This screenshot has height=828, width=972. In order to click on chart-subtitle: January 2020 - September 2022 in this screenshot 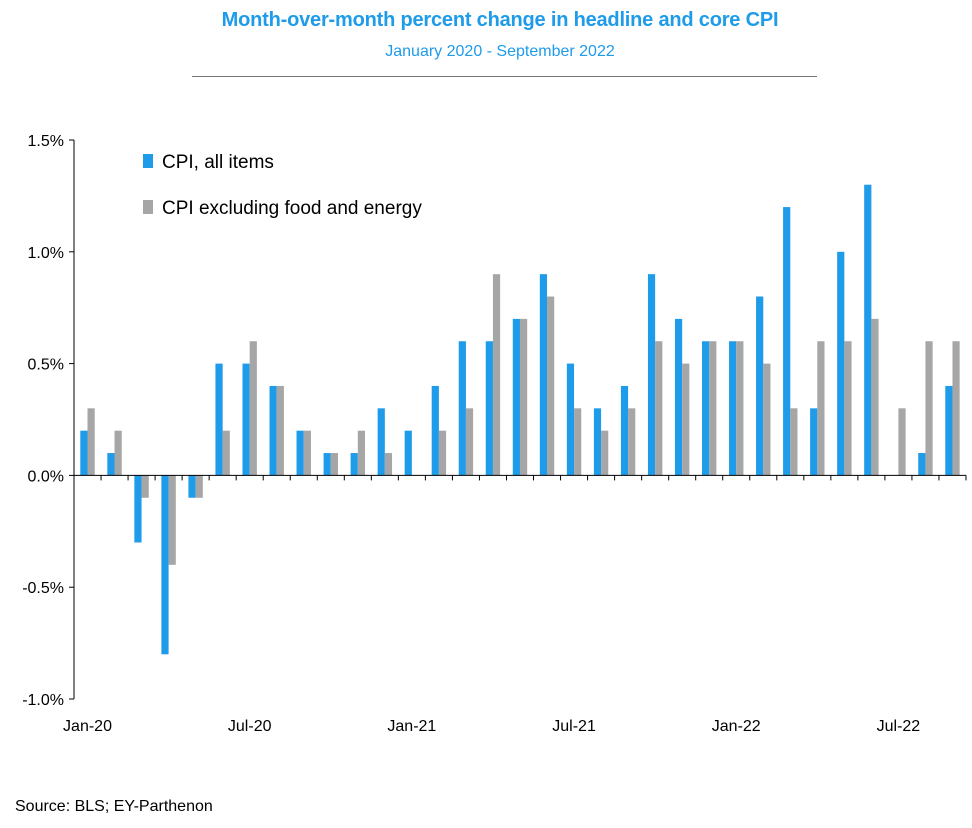, I will do `click(500, 51)`.